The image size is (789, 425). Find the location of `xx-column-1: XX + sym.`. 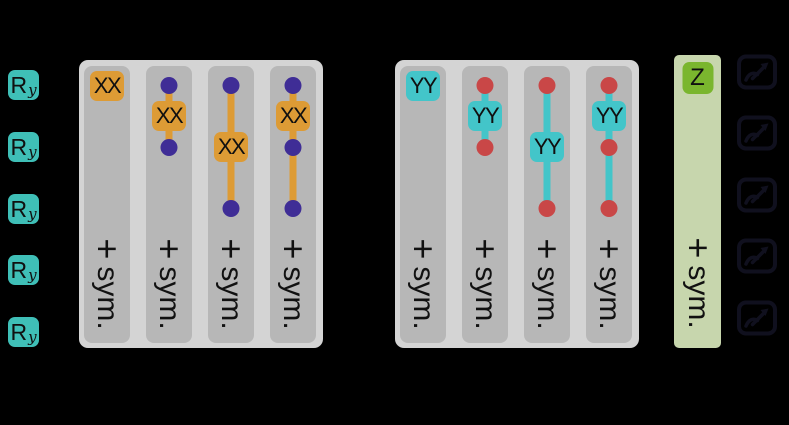

xx-column-1: XX + sym. is located at coordinates (107, 204).